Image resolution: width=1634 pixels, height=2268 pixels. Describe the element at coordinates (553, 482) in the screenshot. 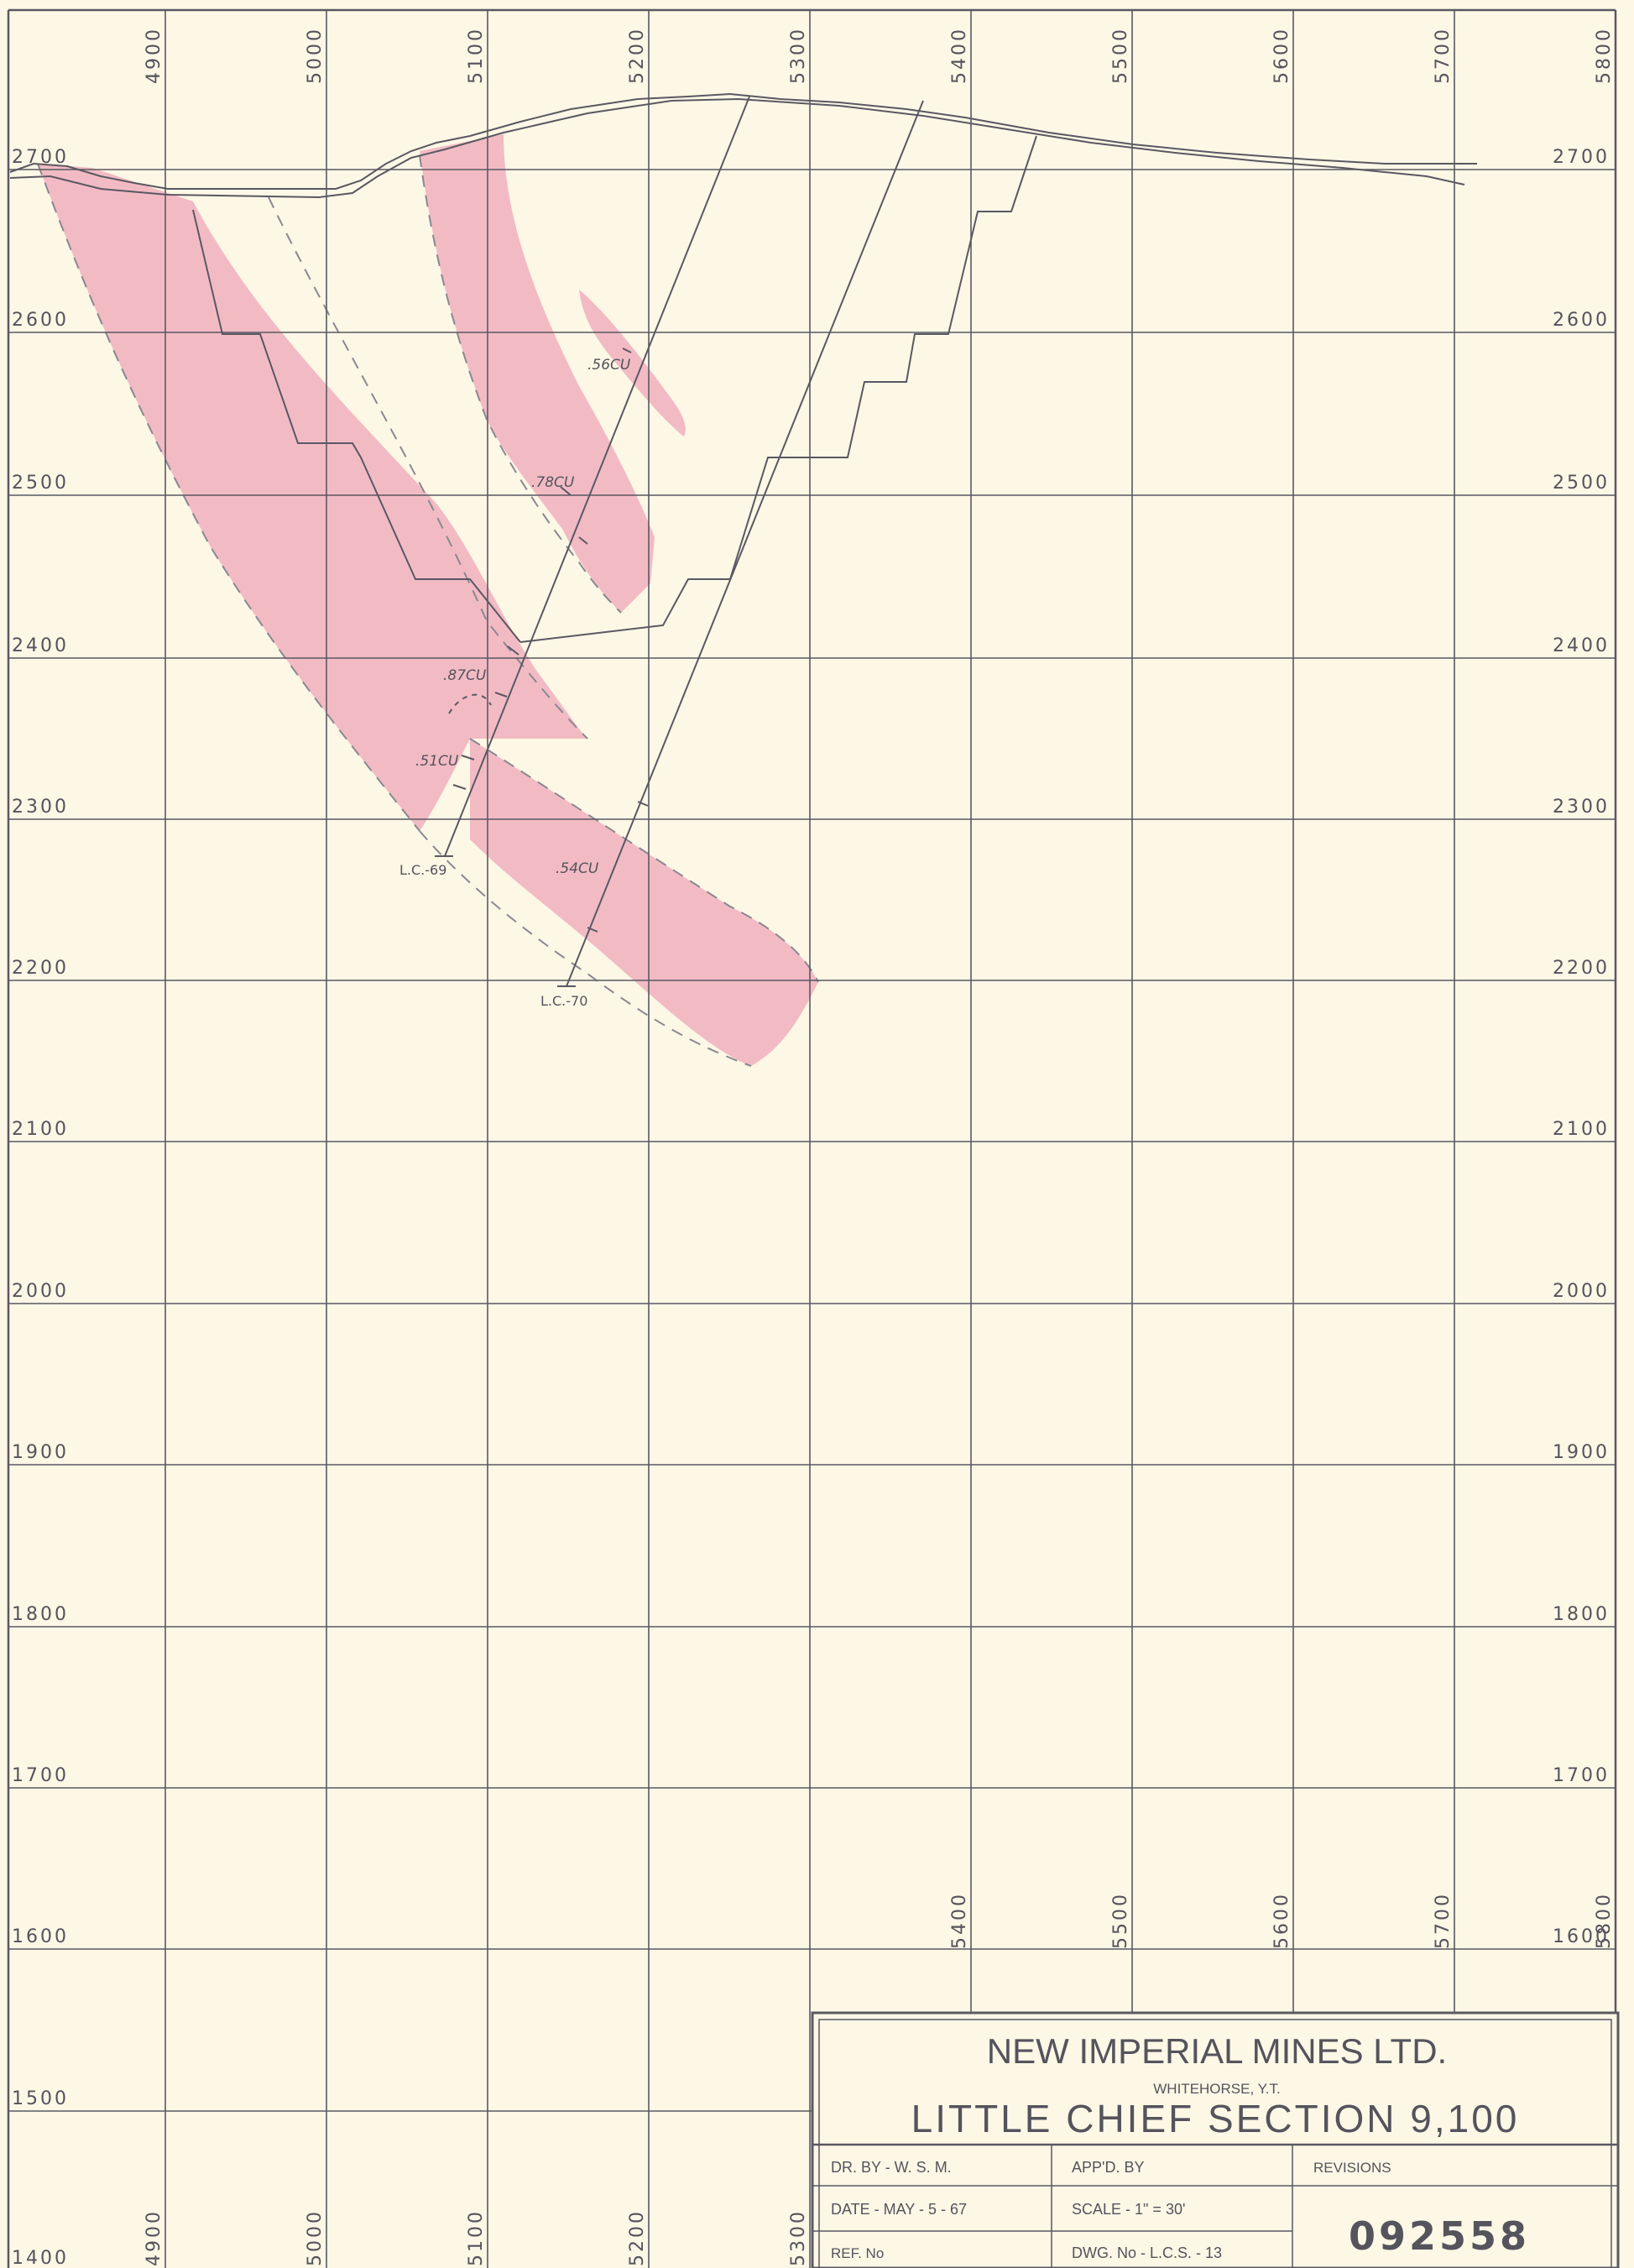

I see `assay-label: .78CU` at that location.